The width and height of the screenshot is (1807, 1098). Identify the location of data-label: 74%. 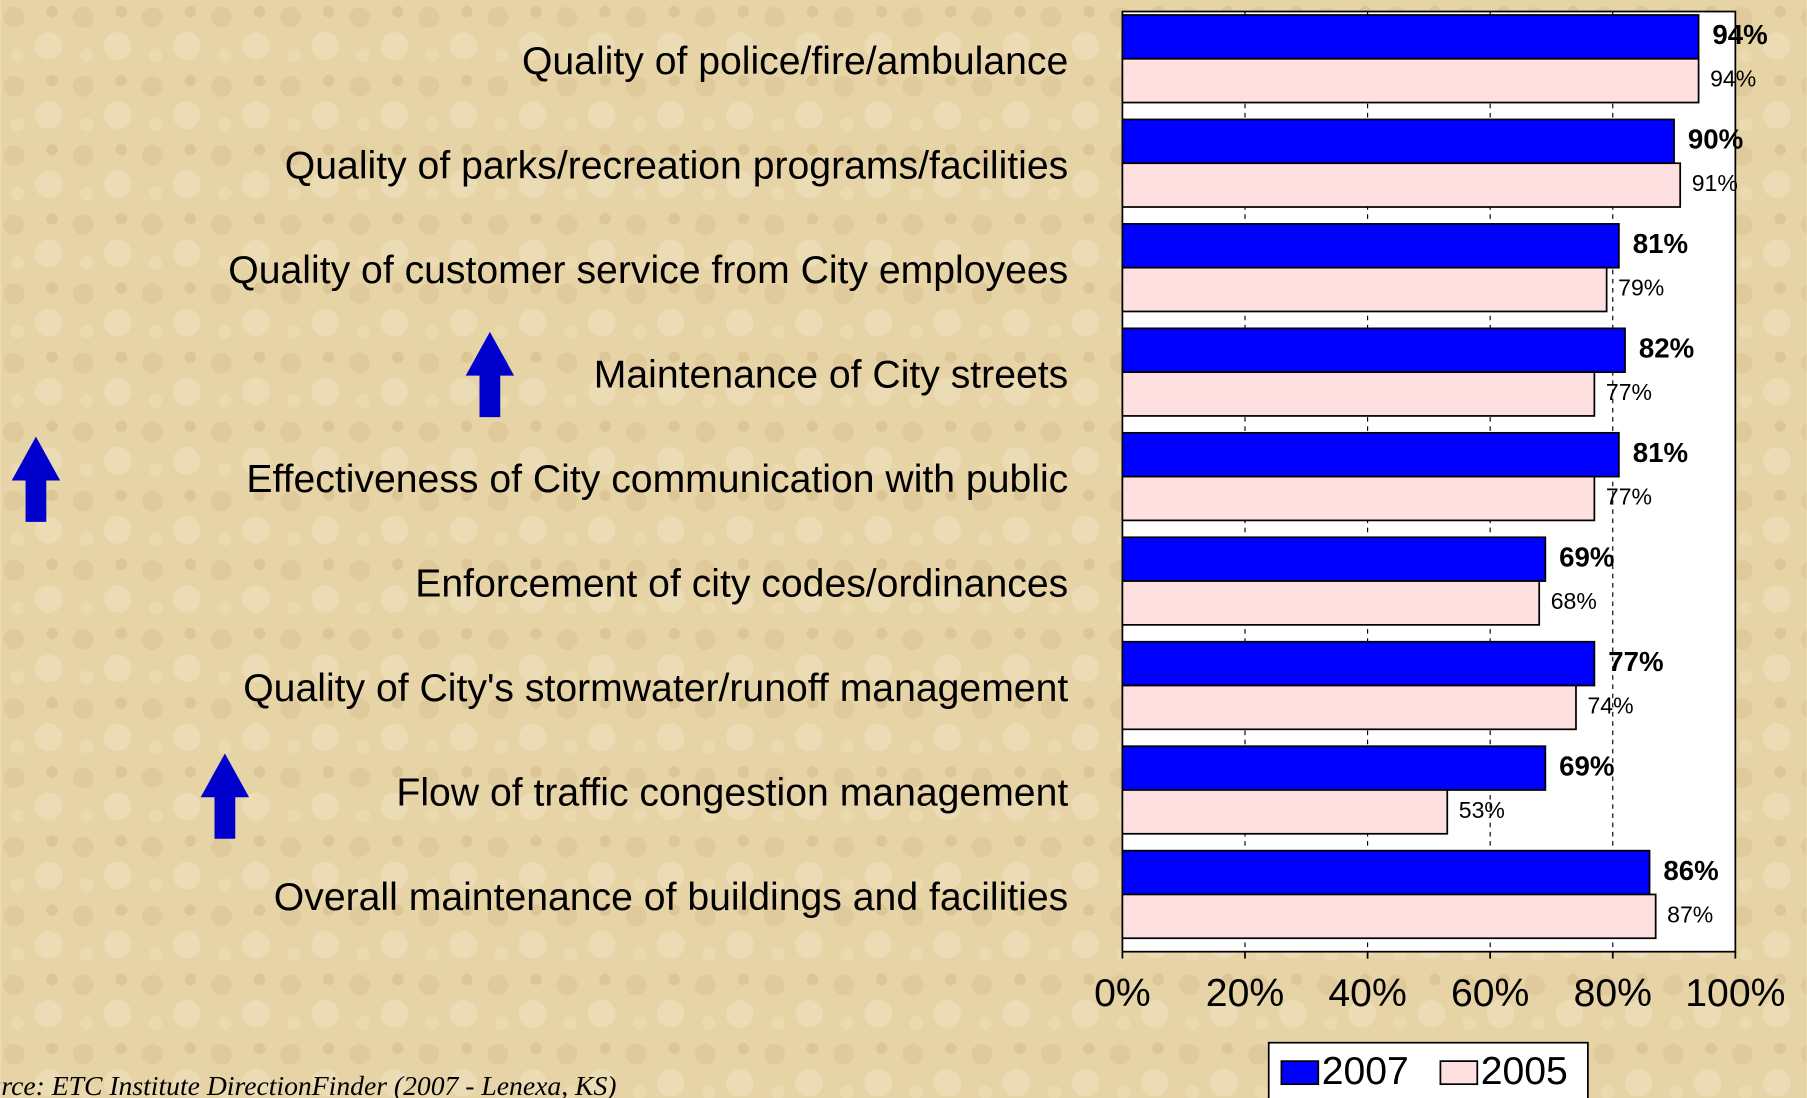
(1611, 706).